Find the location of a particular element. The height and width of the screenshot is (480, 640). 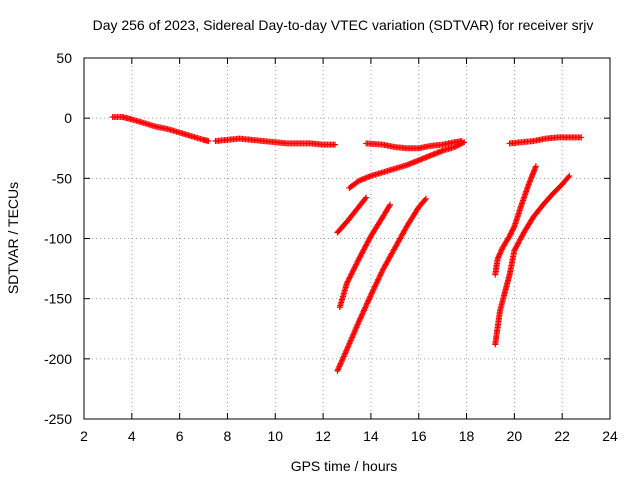

x-tick-label: 10 is located at coordinates (275, 436).